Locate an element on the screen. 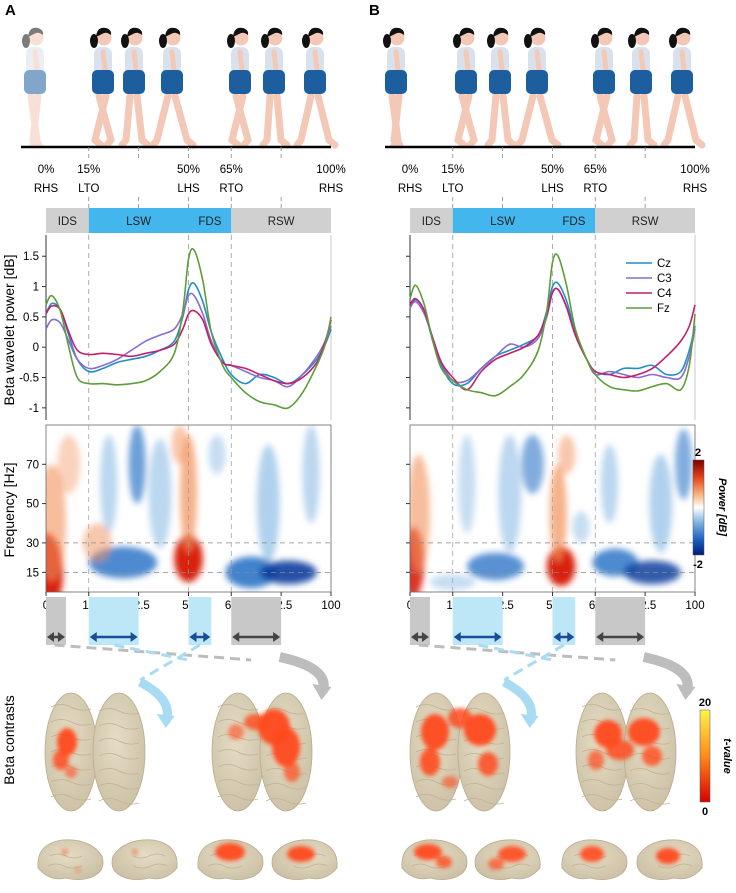  y-label-frequency: Frequency [Hz] is located at coordinates (9, 510).